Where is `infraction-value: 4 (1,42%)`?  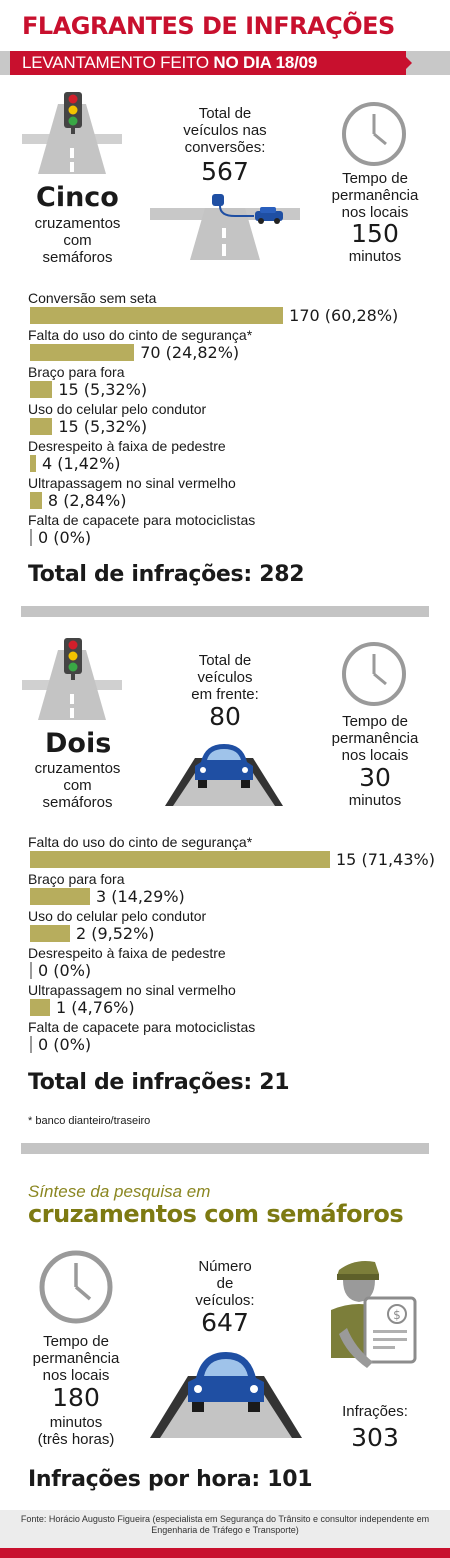
infraction-value: 4 (1,42%) is located at coordinates (81, 463).